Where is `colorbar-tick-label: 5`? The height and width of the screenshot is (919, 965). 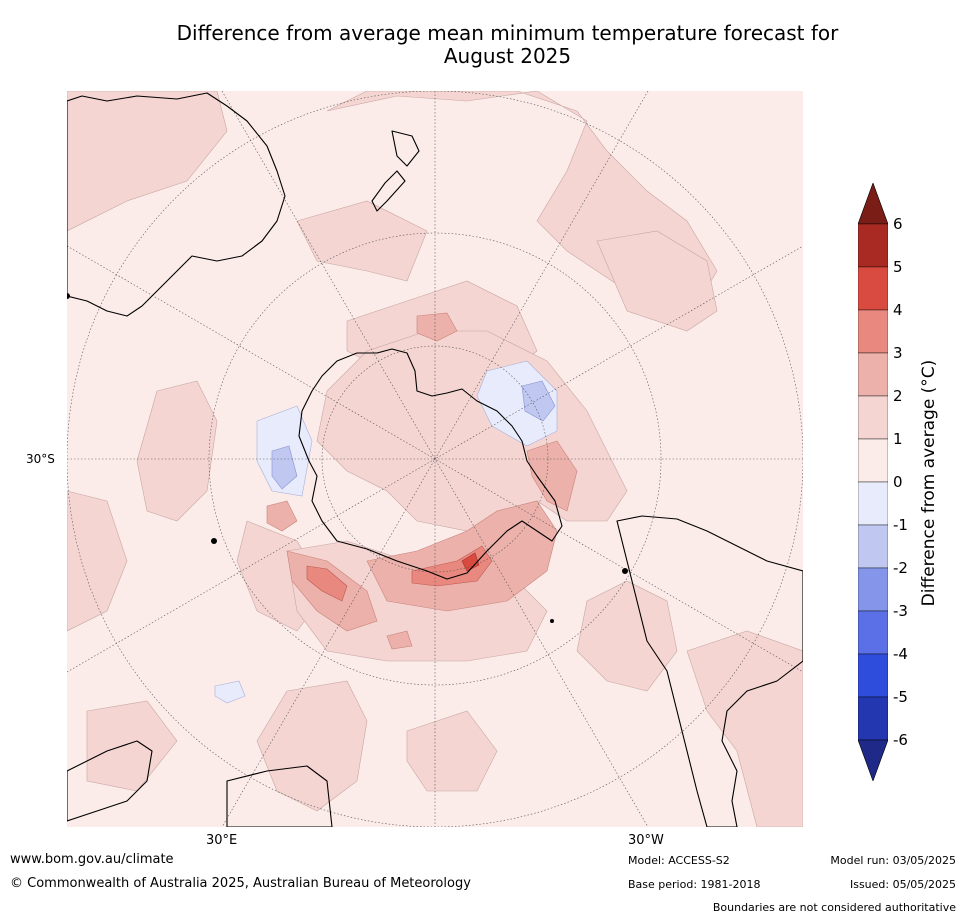 colorbar-tick-label: 5 is located at coordinates (898, 267).